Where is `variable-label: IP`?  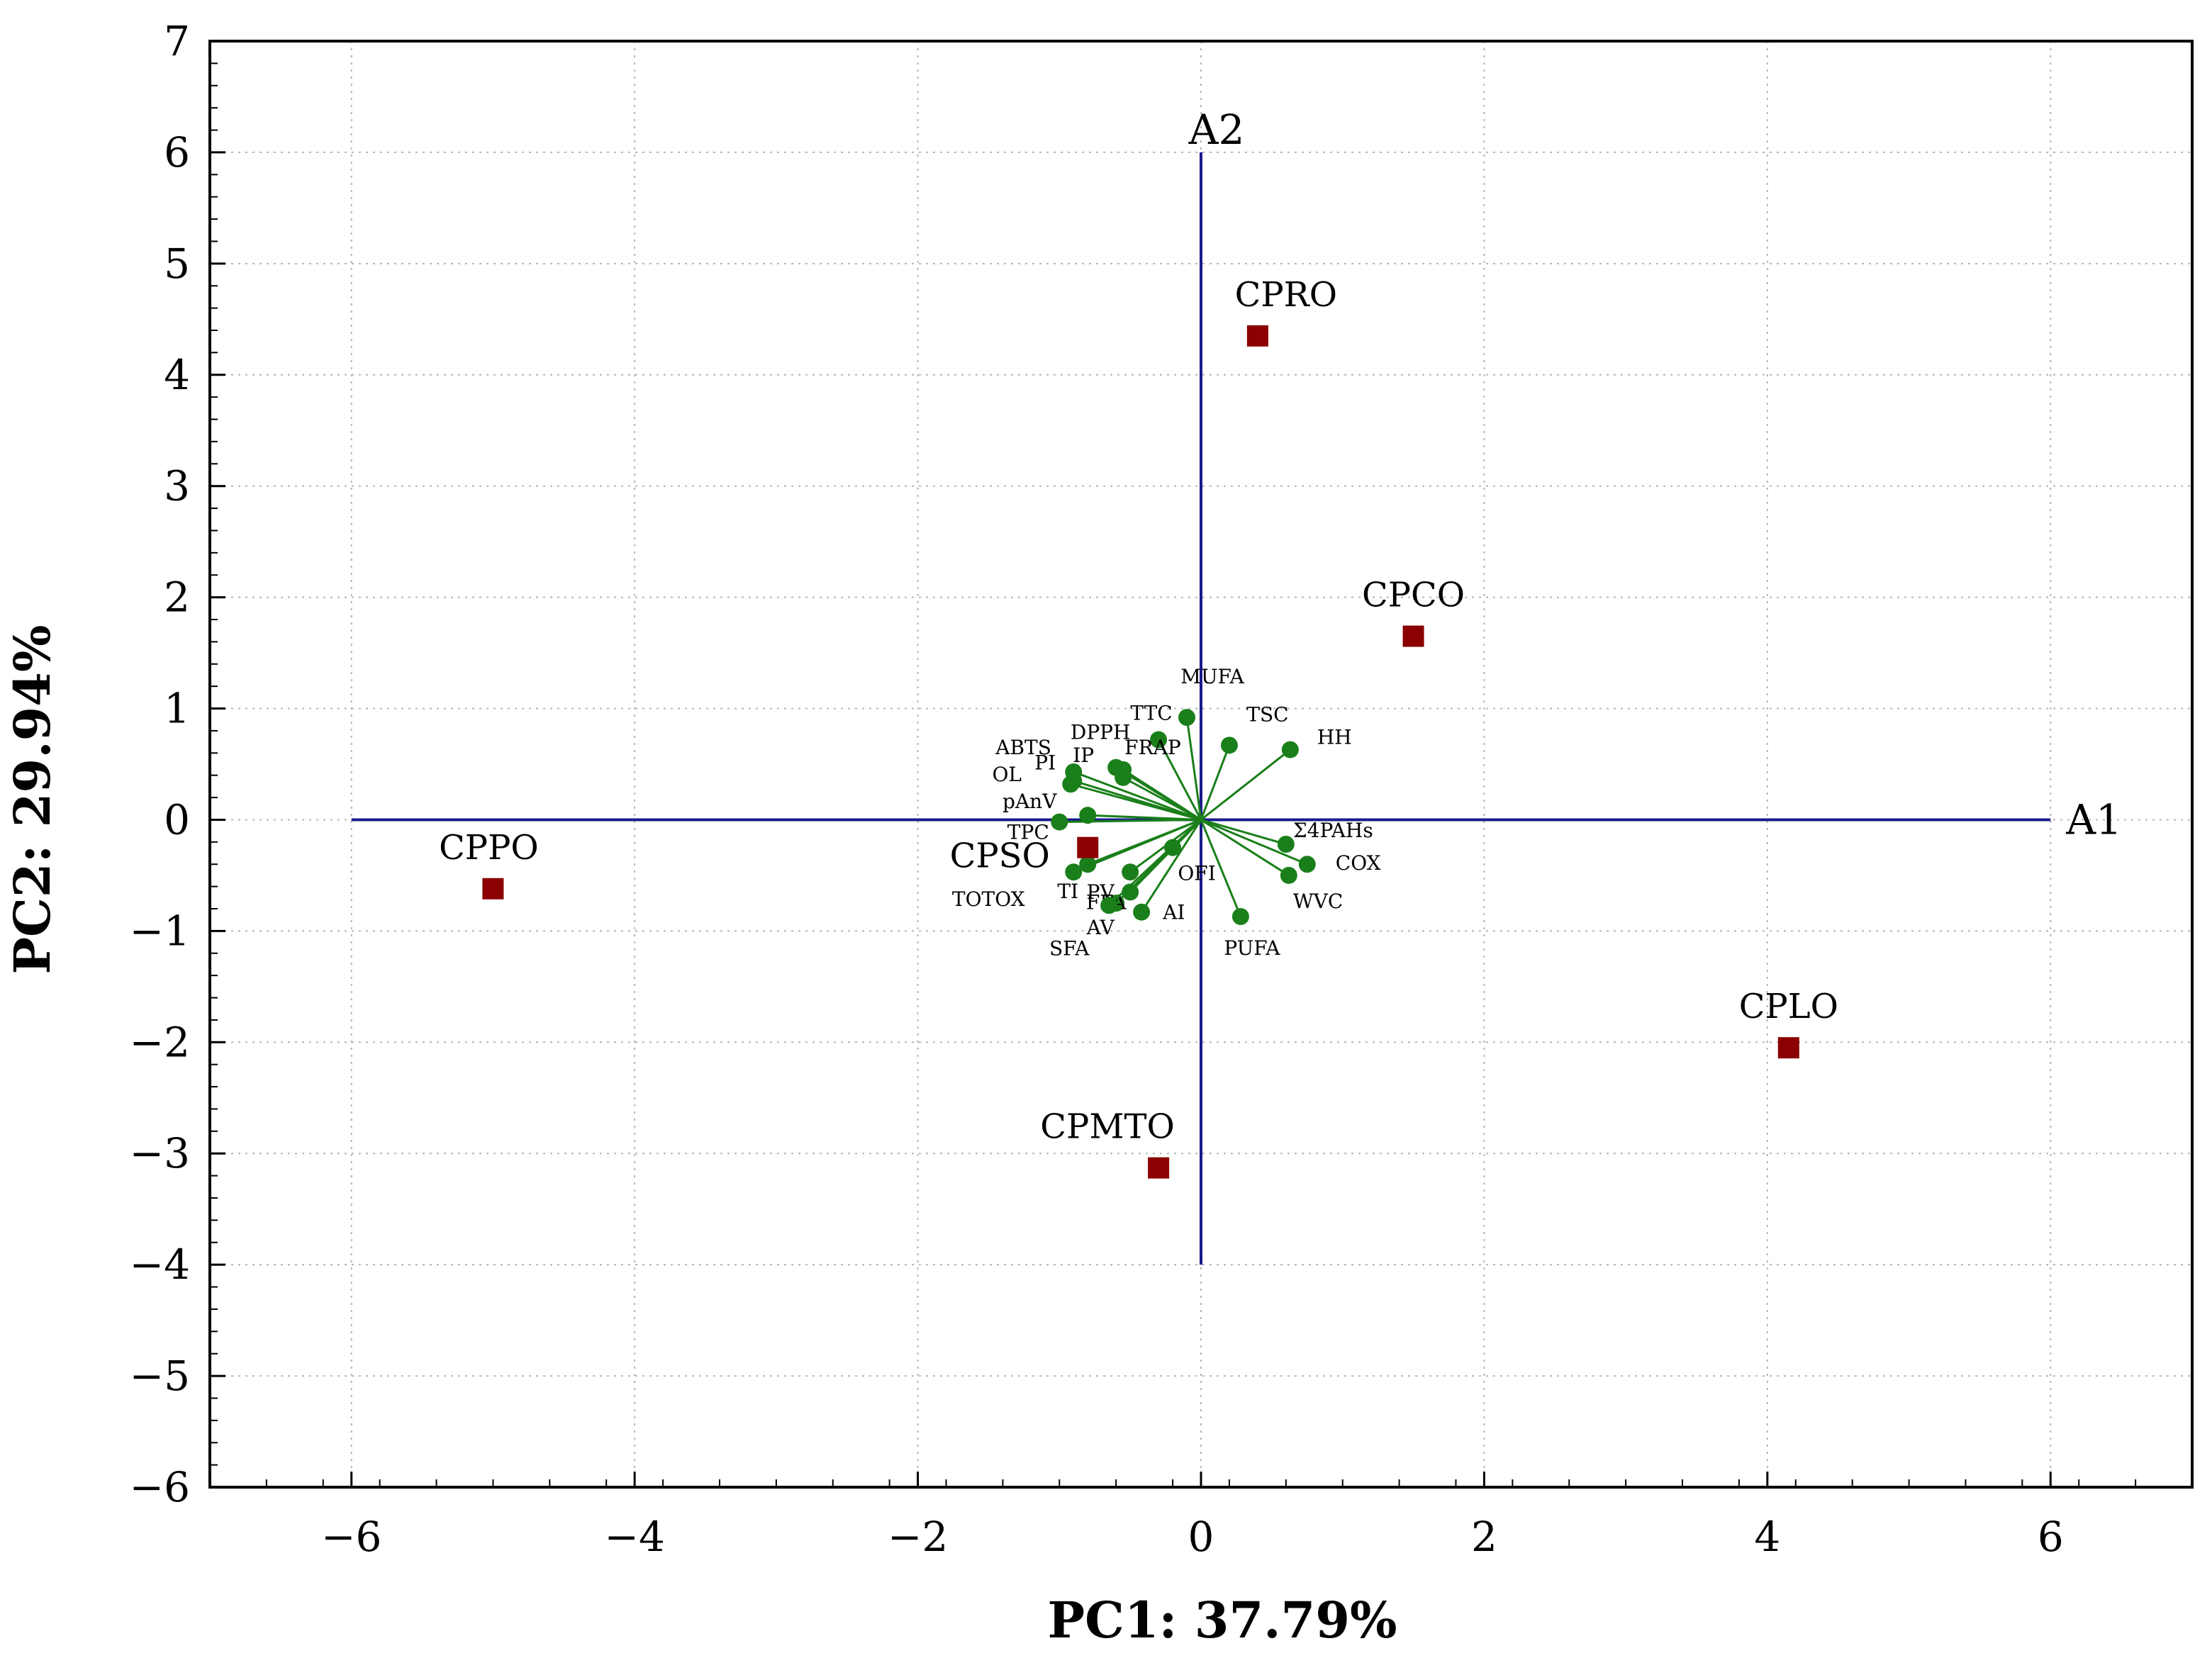
variable-label: IP is located at coordinates (1083, 755).